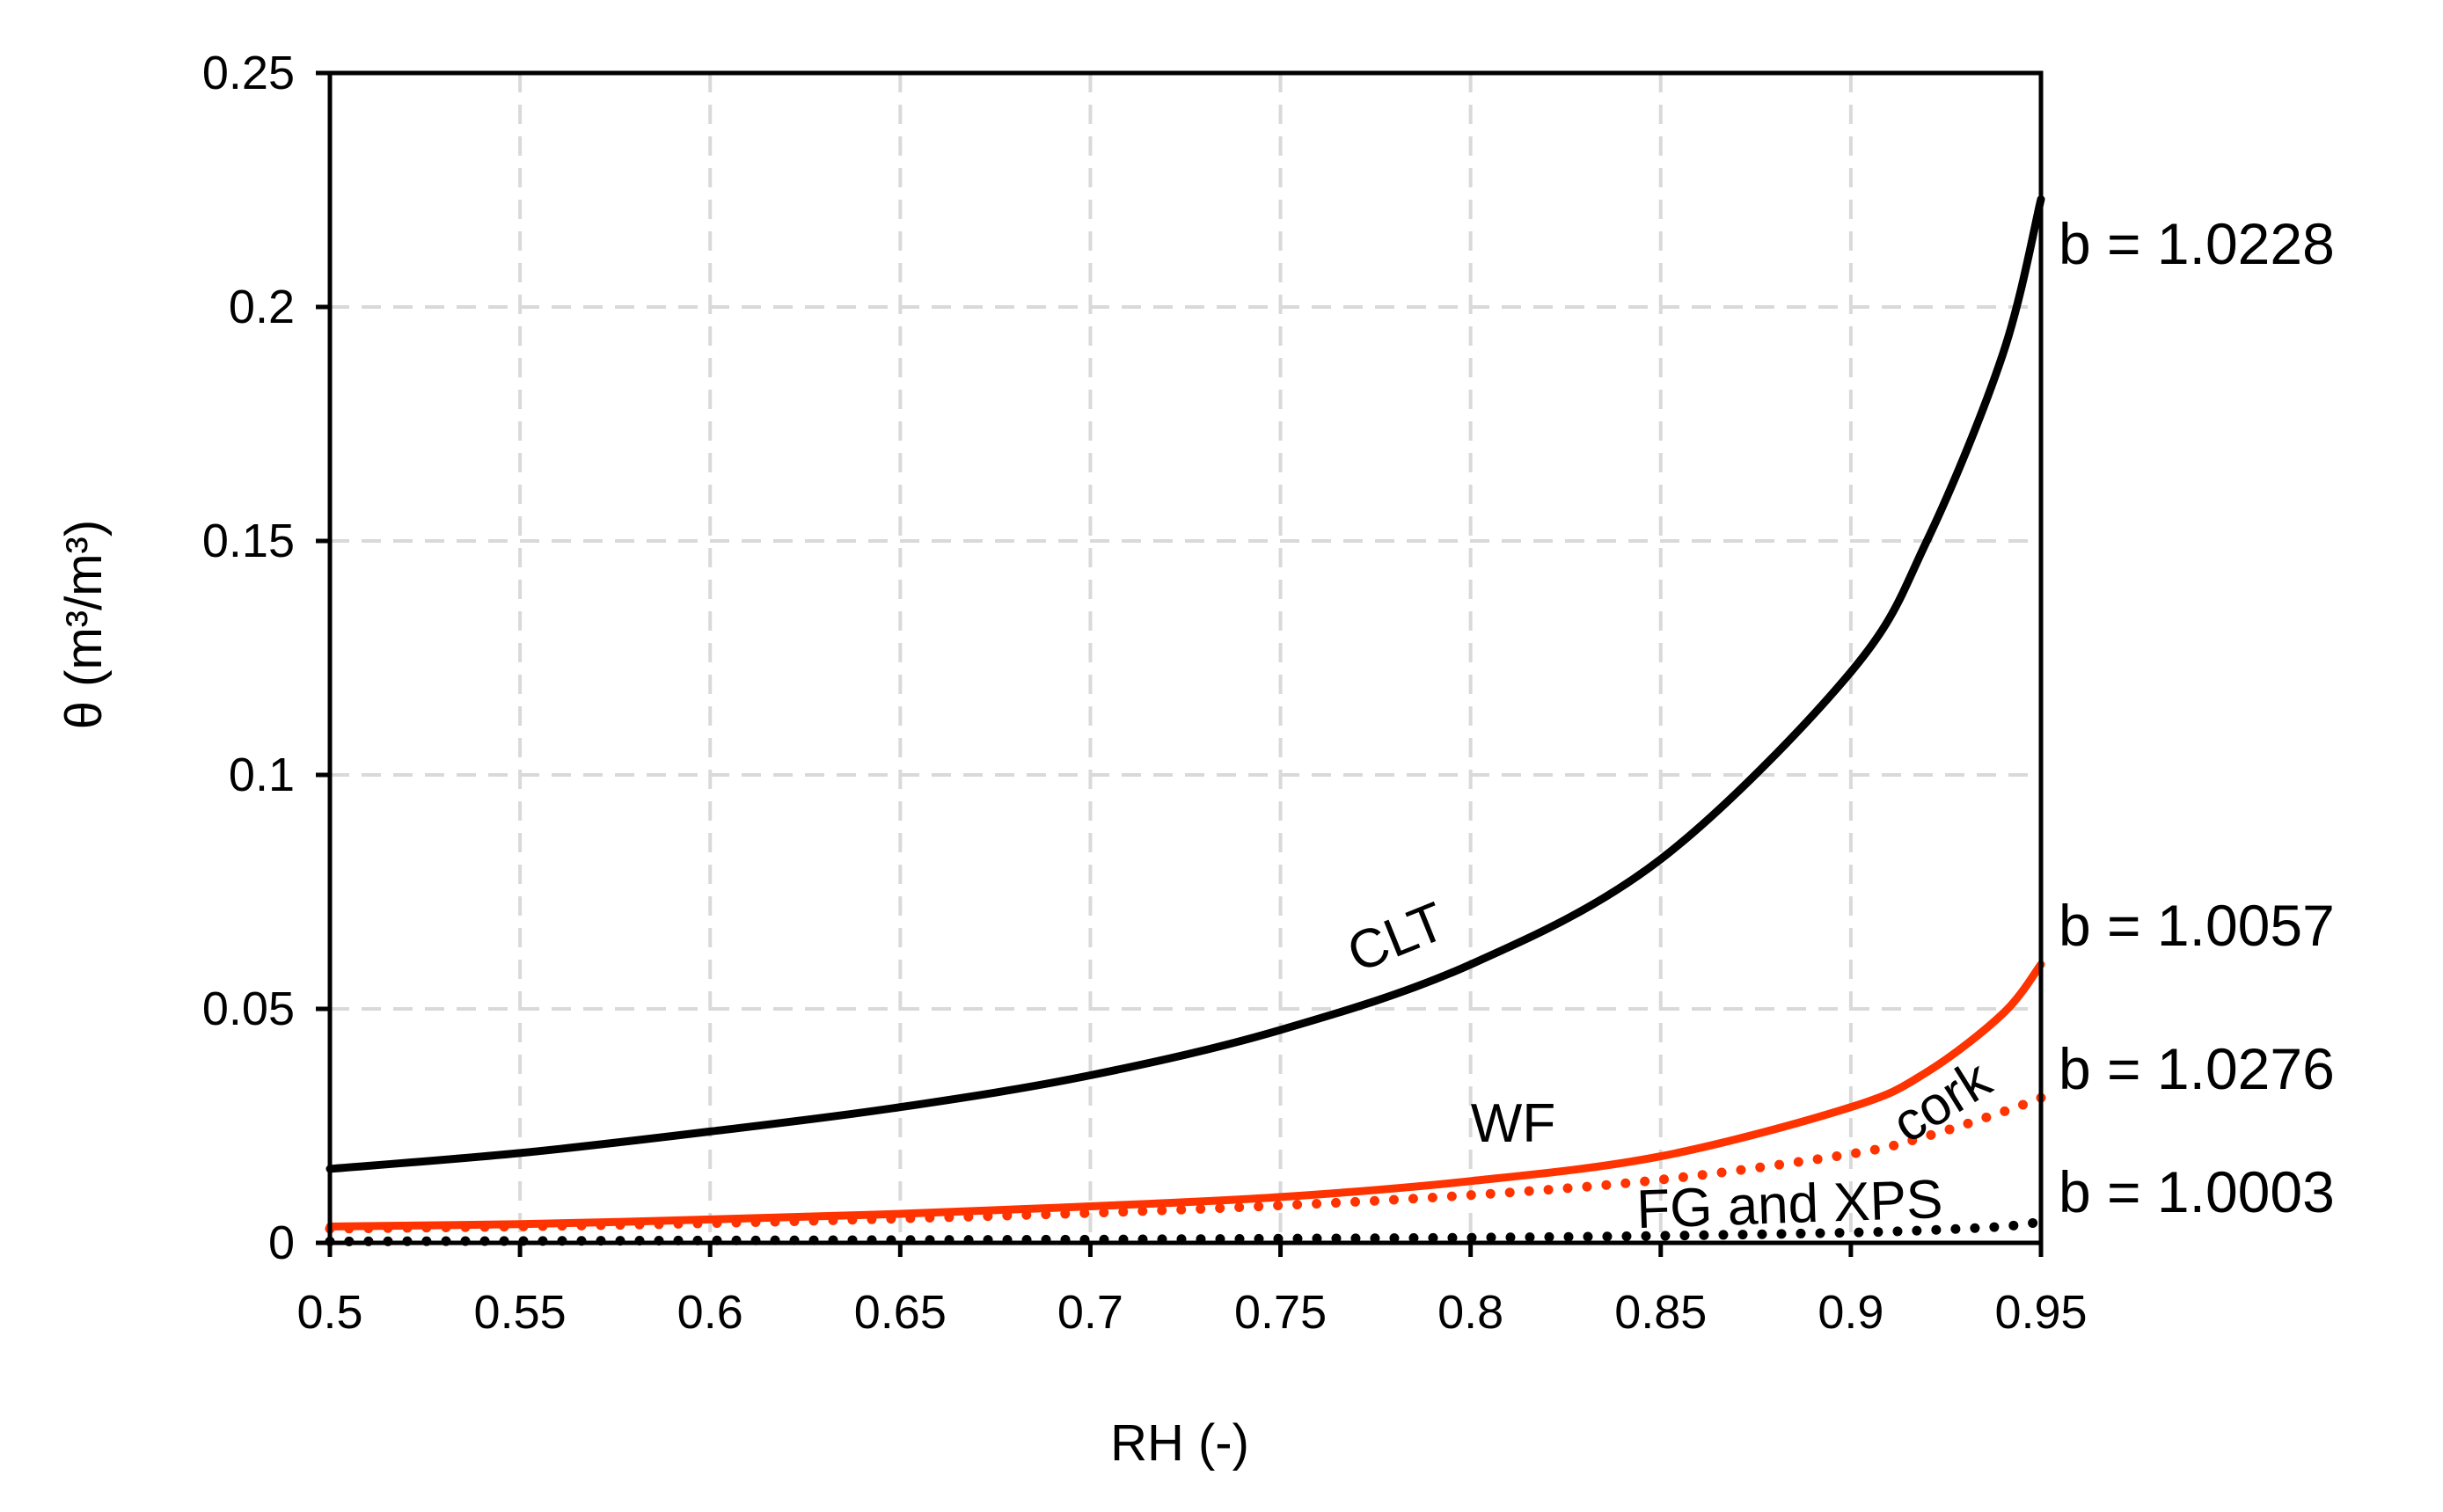  Describe the element at coordinates (248, 541) in the screenshot. I see `y-tick-label: 0.15` at that location.